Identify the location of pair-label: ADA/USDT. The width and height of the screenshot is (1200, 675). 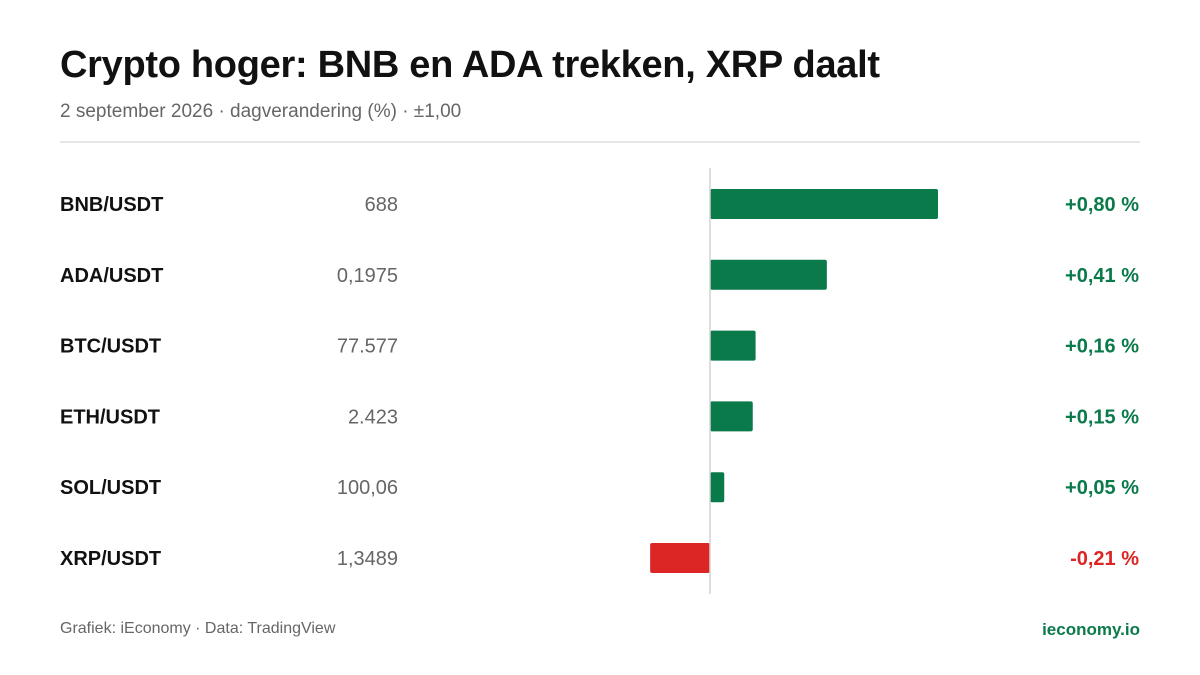
(111, 276).